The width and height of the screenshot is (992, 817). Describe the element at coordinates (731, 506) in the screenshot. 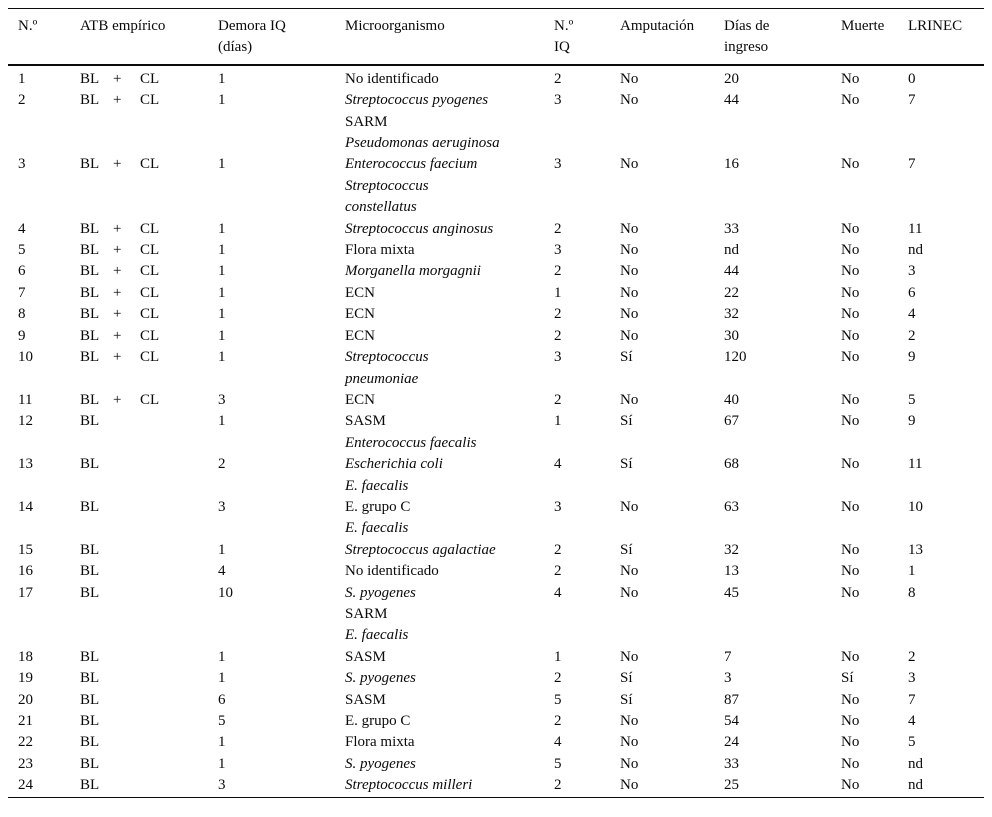

I see `cell-dias-ingreso: 63` at that location.